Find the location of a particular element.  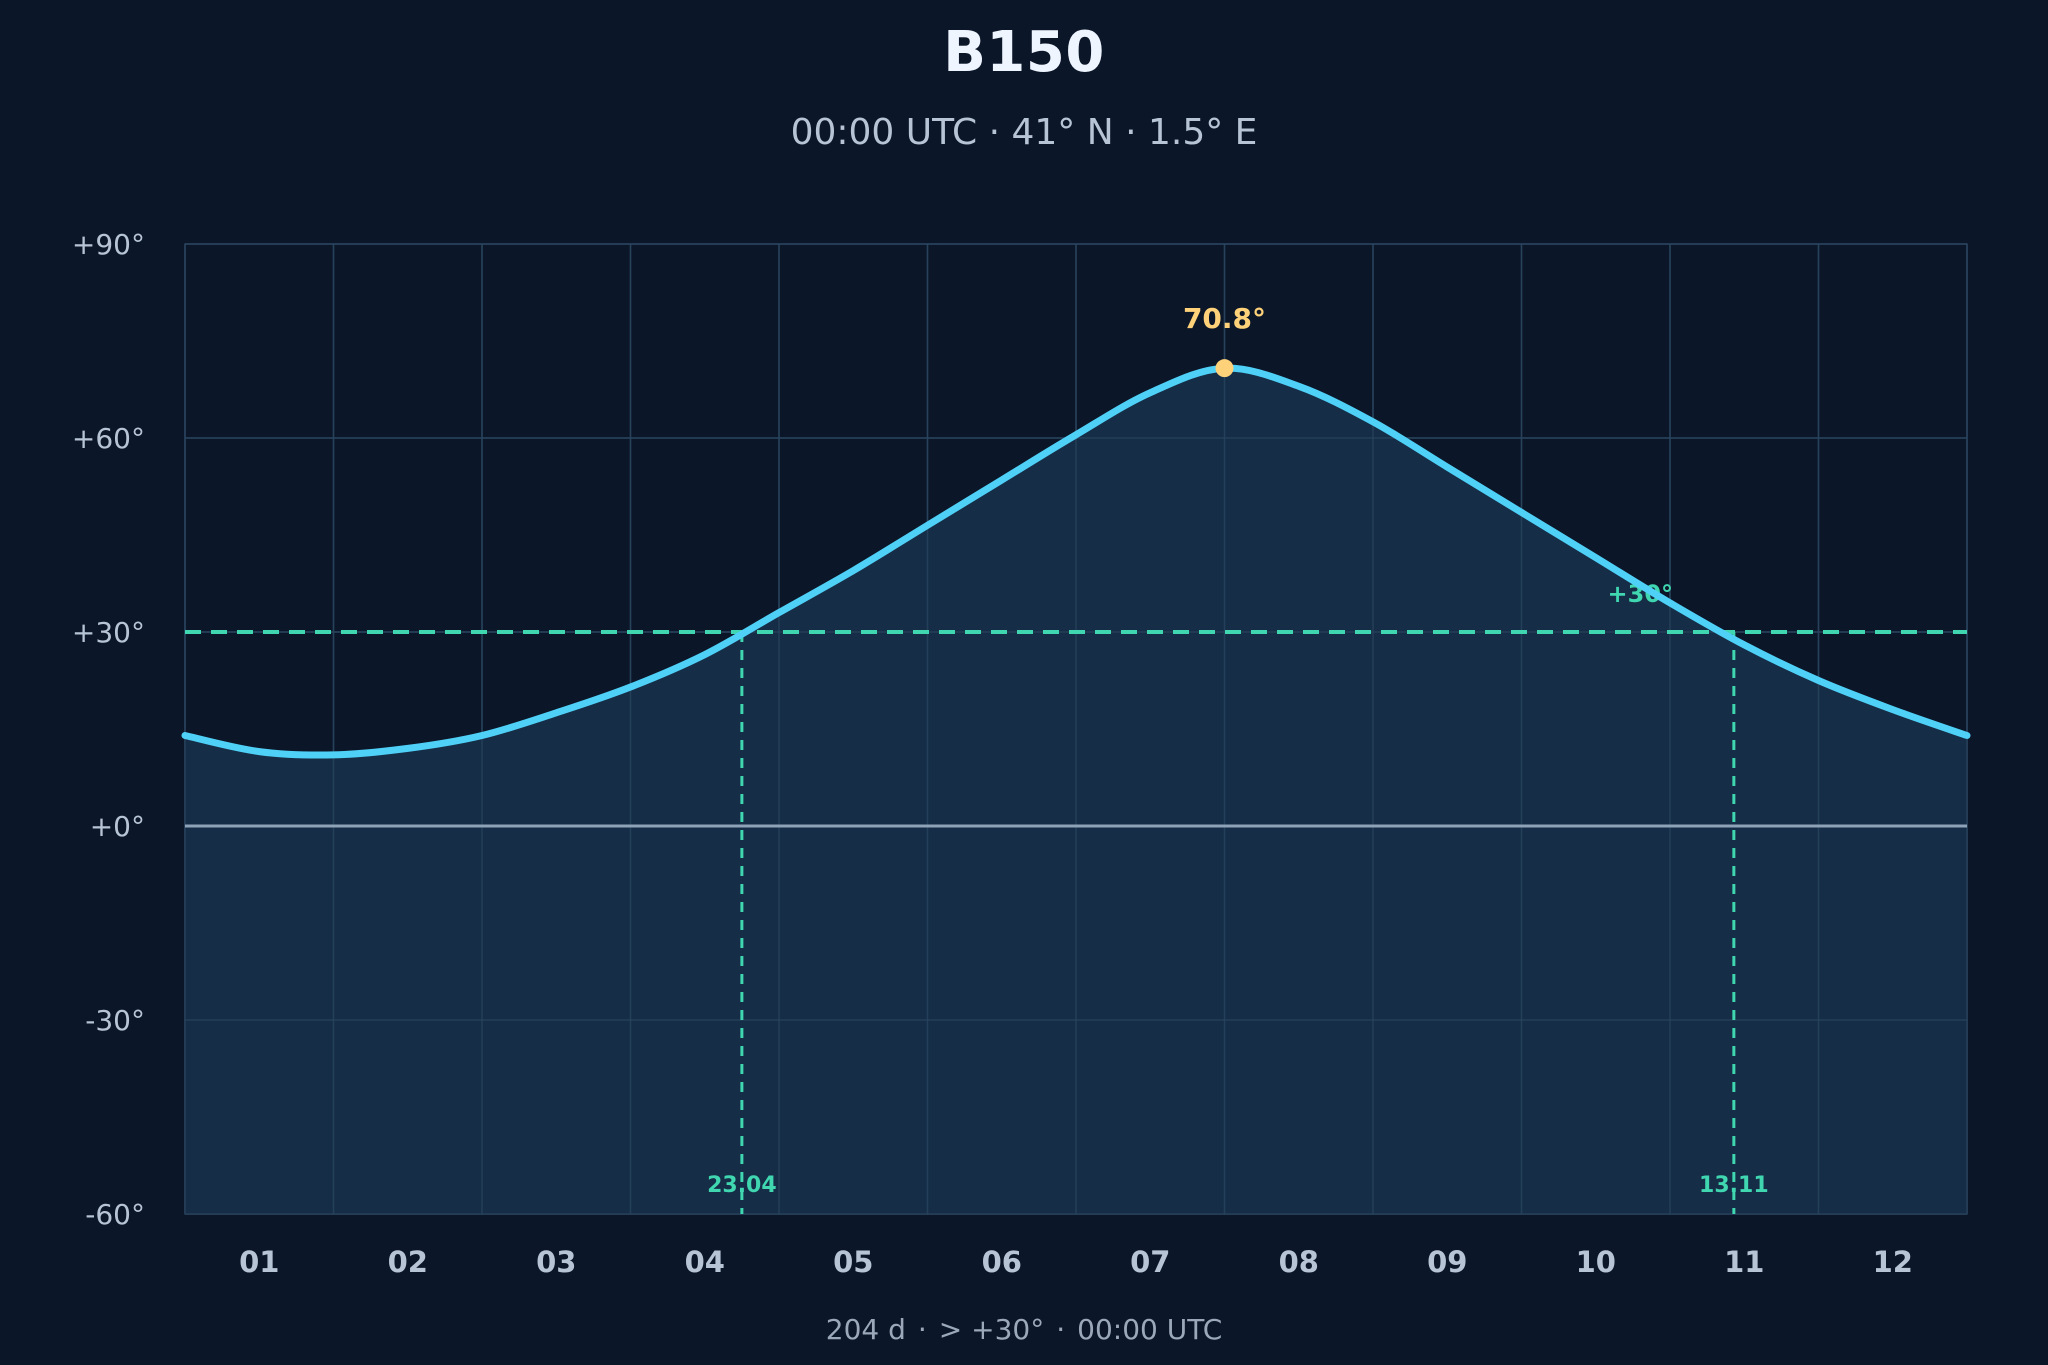

chart-footer: 204 d · > +30° · 00:00 UTC is located at coordinates (1024, 1329).